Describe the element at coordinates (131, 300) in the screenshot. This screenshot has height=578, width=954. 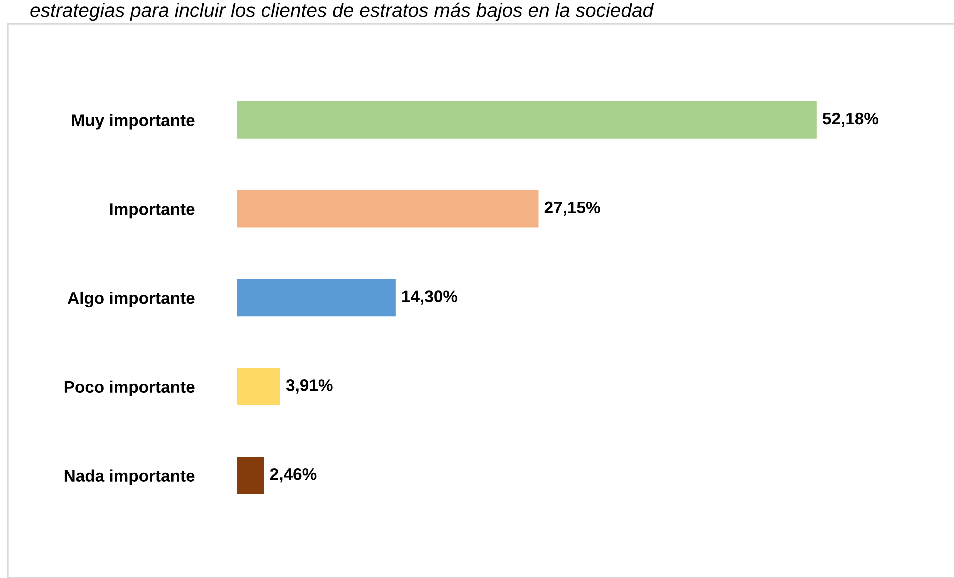
I see `y-tick-label: Algo importante` at that location.